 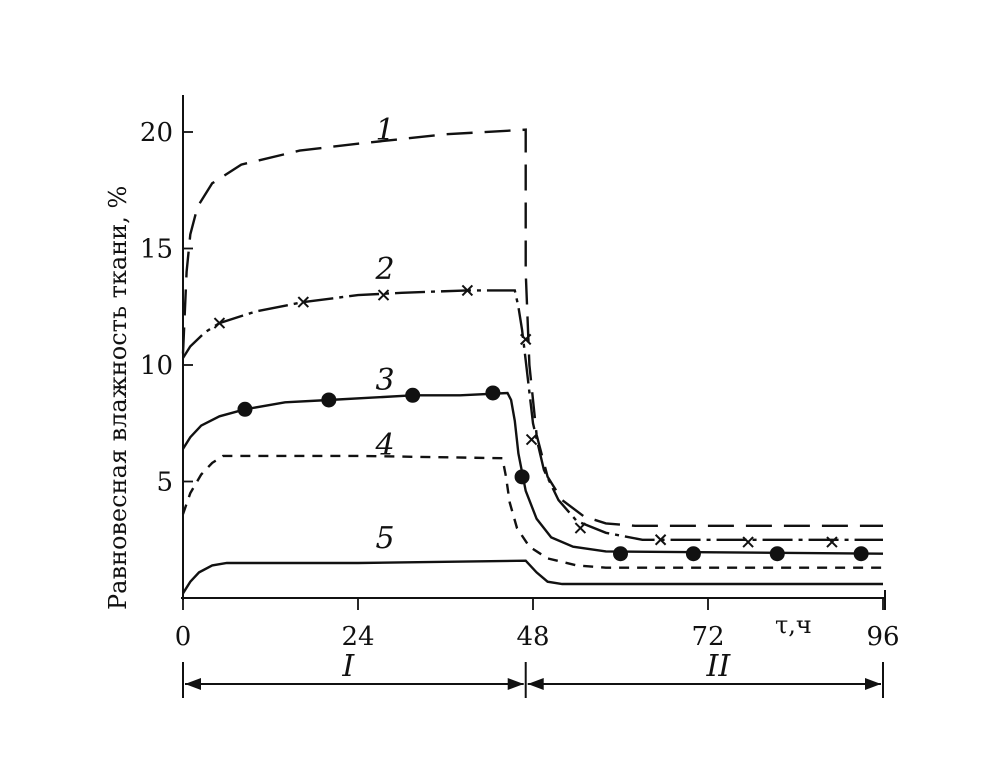 I want to click on period-II-label: II, so click(x=719, y=666).